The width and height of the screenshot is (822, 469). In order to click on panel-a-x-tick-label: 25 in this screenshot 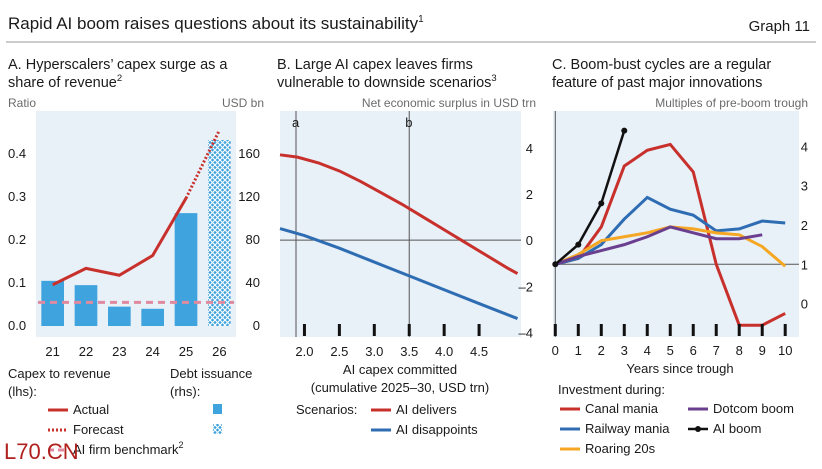, I will do `click(186, 351)`.